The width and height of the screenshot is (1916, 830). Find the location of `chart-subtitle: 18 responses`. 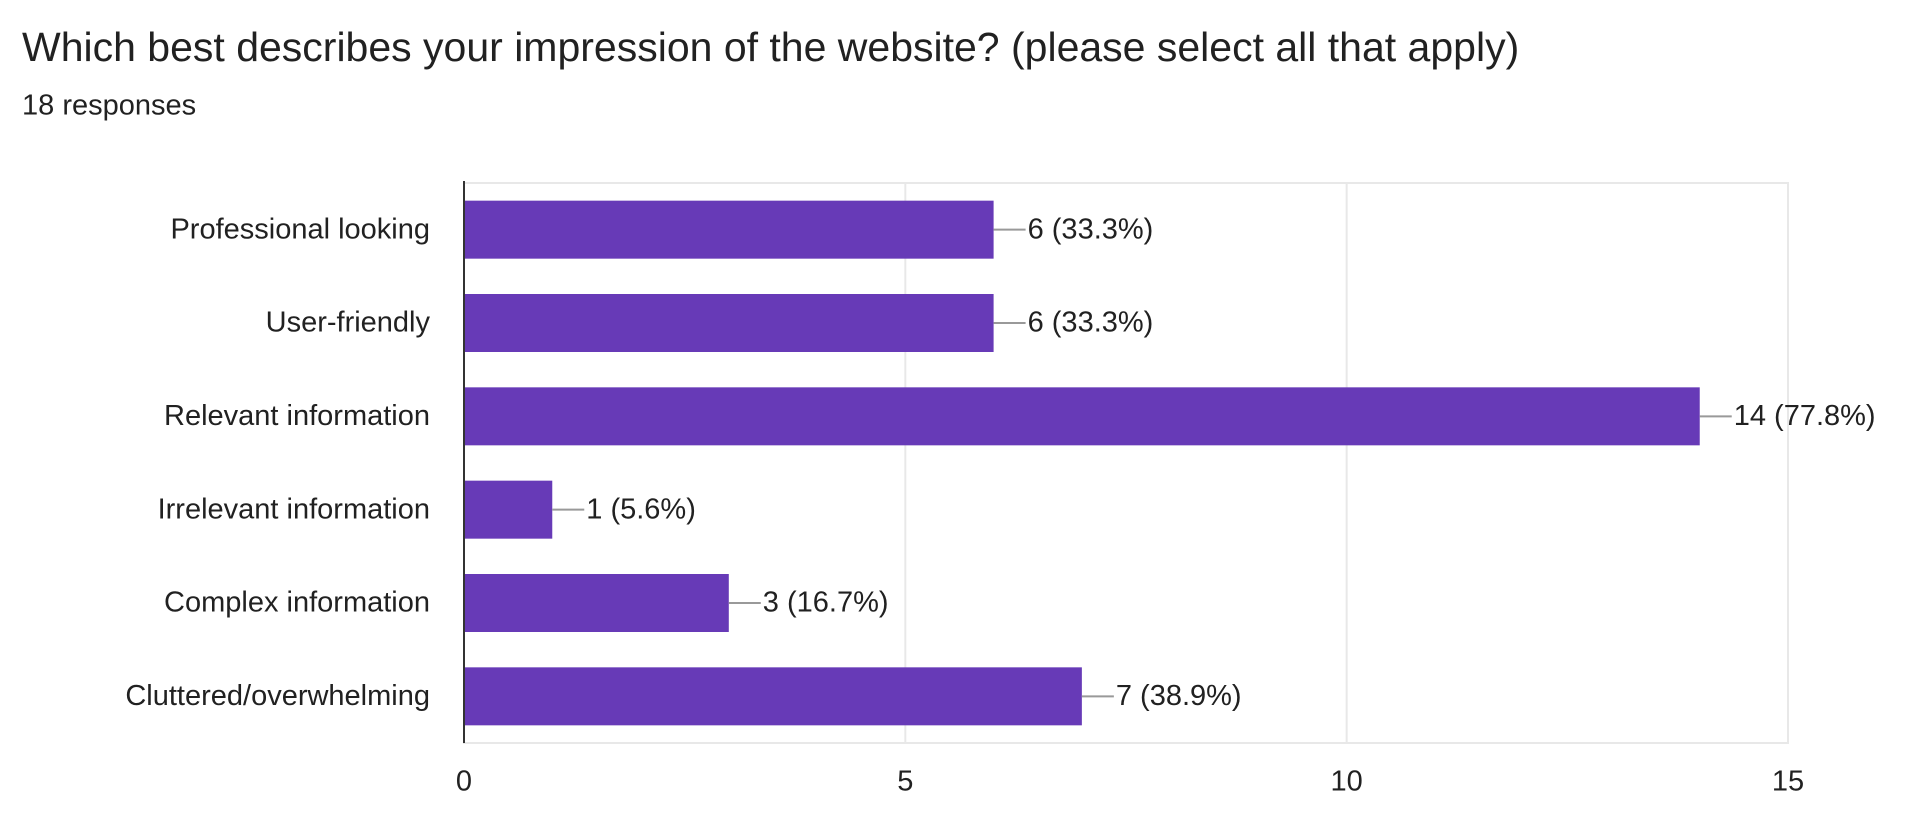

chart-subtitle: 18 responses is located at coordinates (109, 106).